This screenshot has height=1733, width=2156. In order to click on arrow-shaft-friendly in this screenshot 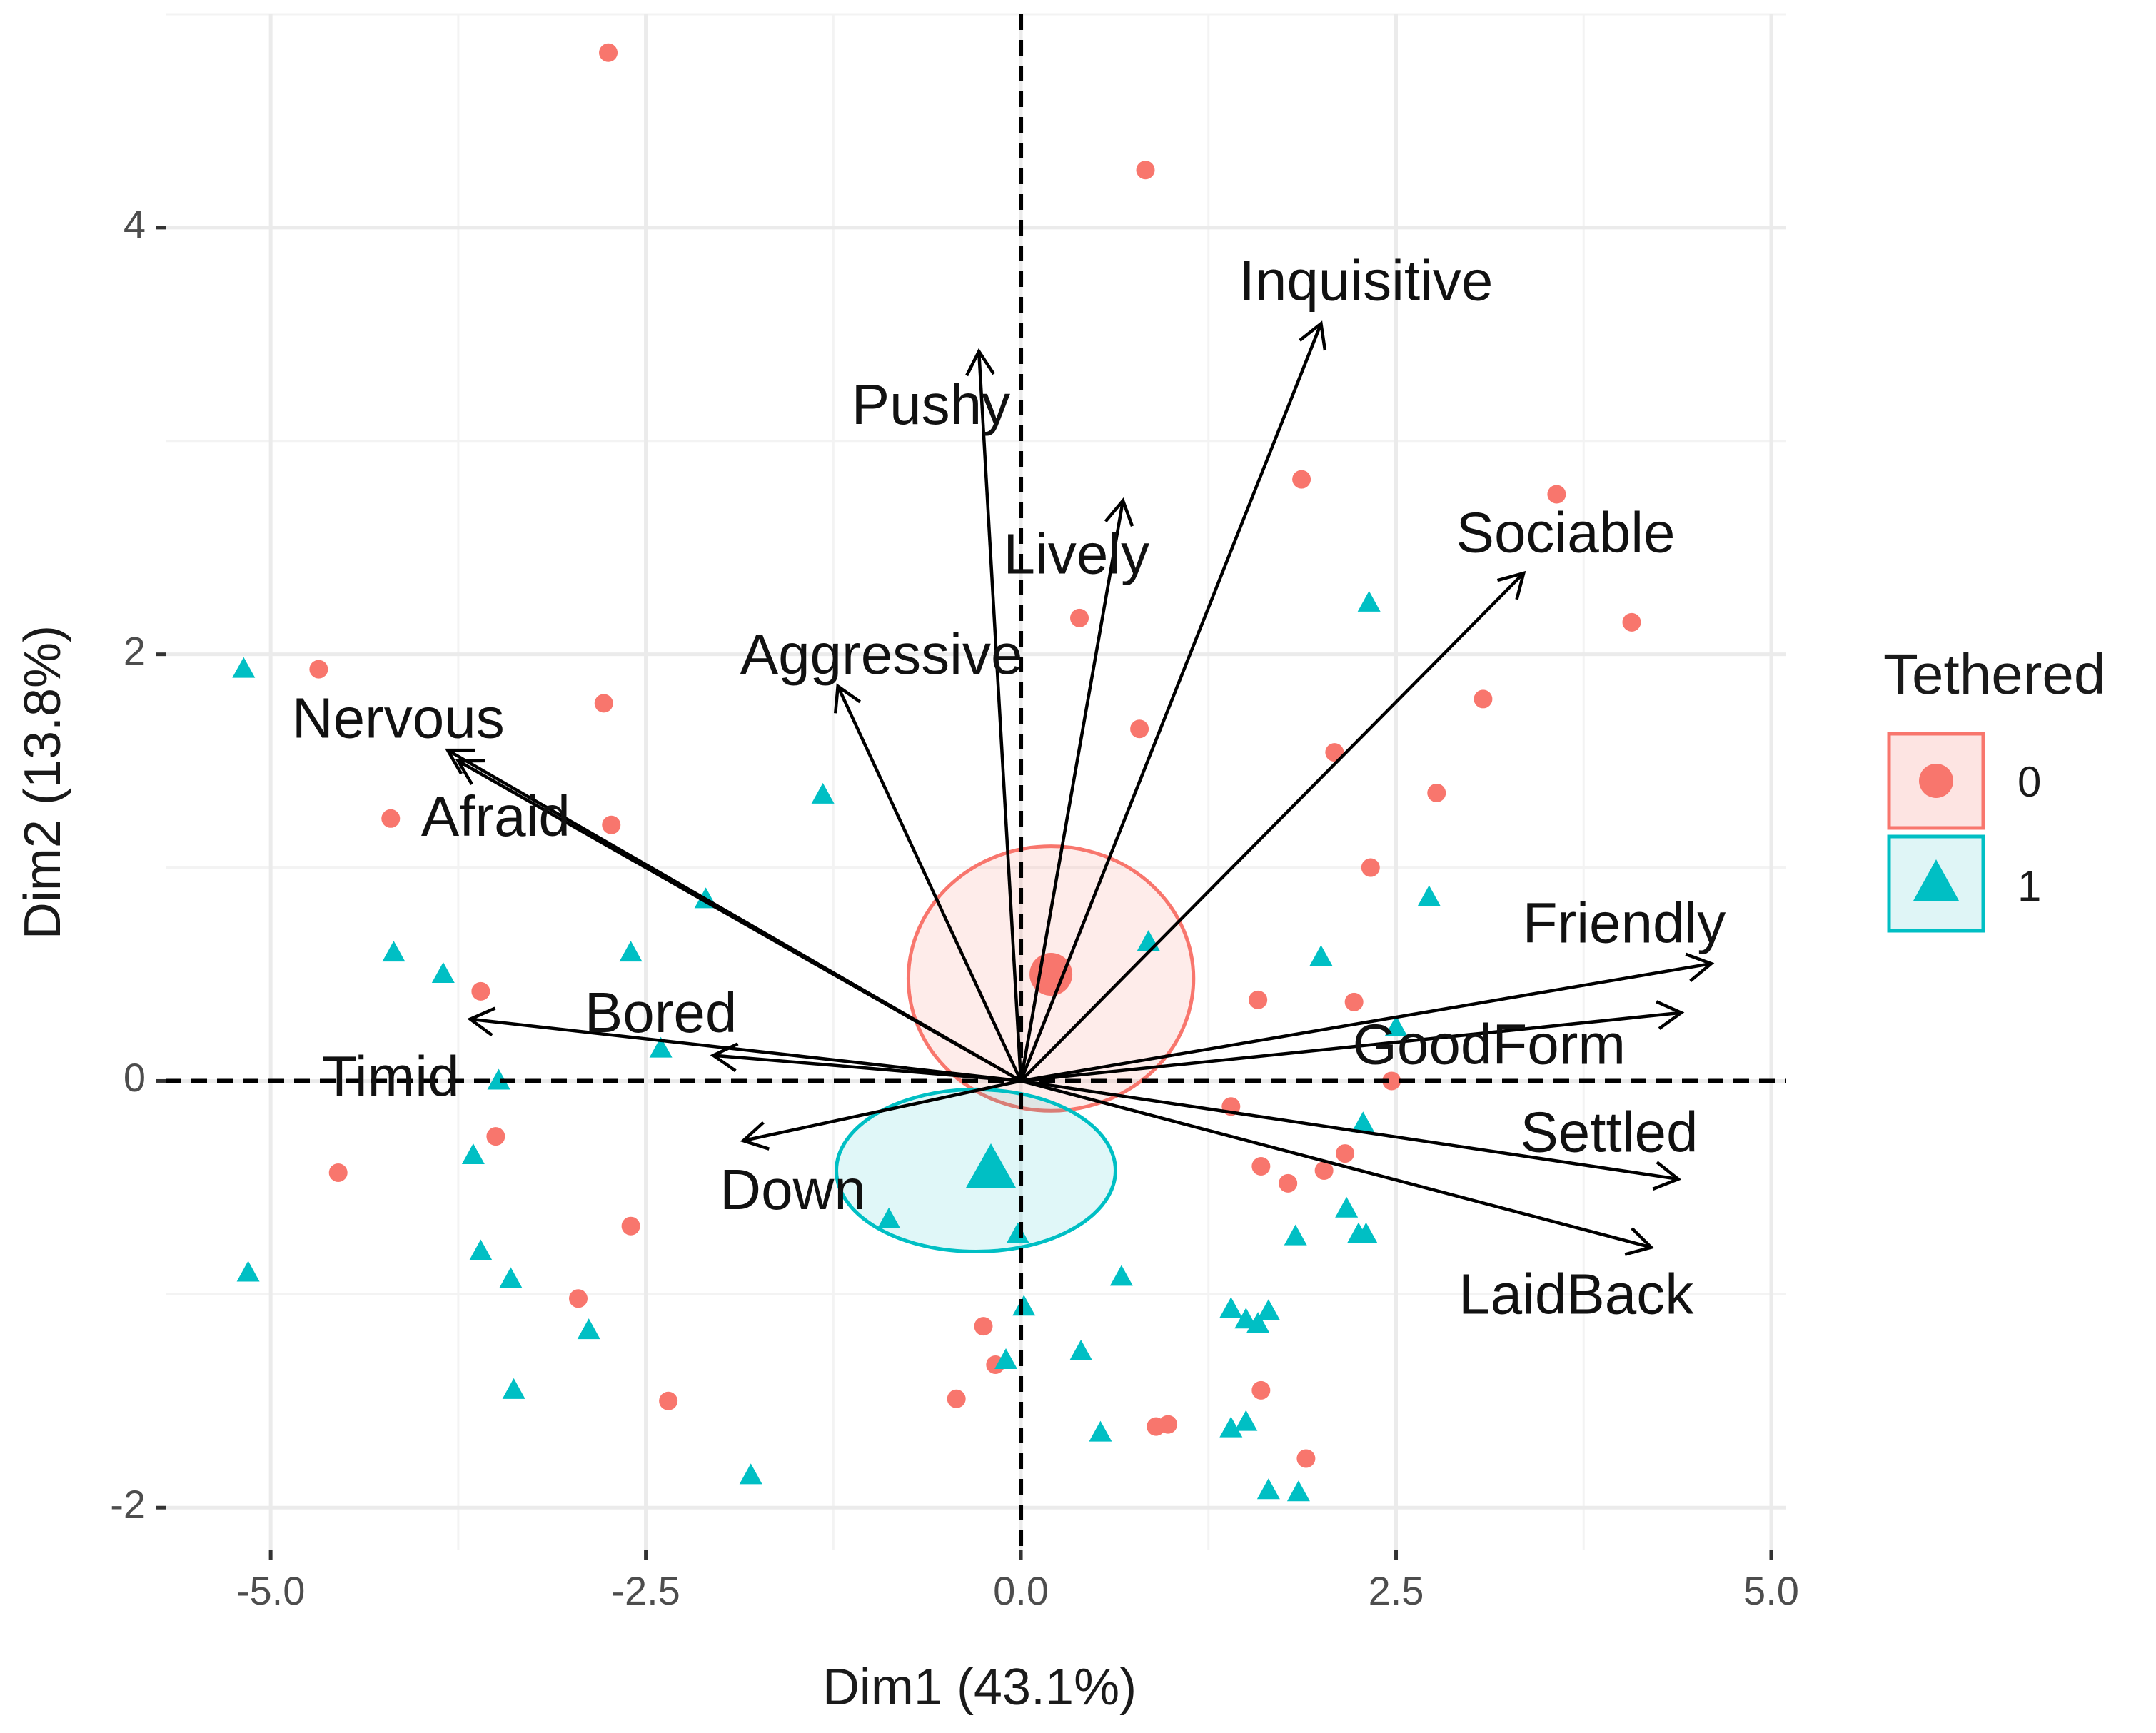, I will do `click(1366, 1022)`.